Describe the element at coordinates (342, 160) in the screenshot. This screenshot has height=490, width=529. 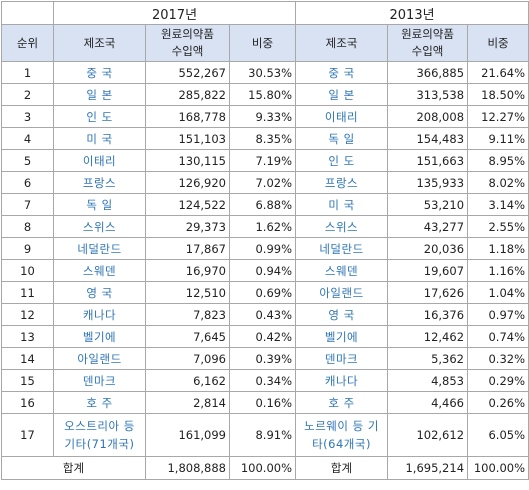
I see `country-cell-2013: 인 도` at that location.